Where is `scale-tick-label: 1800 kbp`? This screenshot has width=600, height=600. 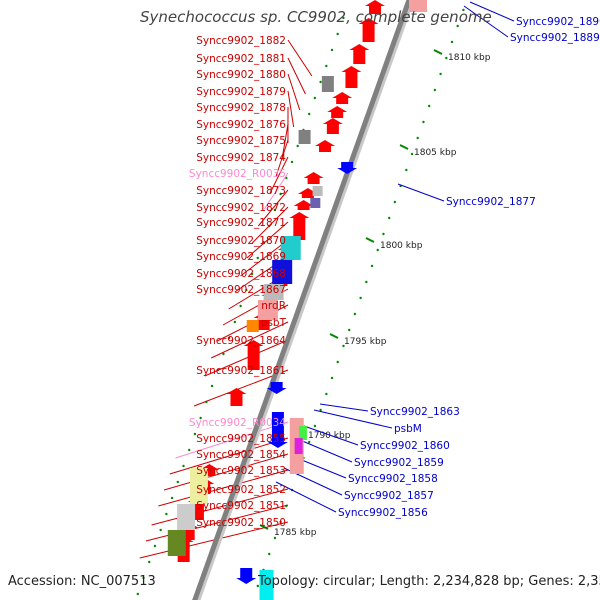 scale-tick-label: 1800 kbp is located at coordinates (401, 246).